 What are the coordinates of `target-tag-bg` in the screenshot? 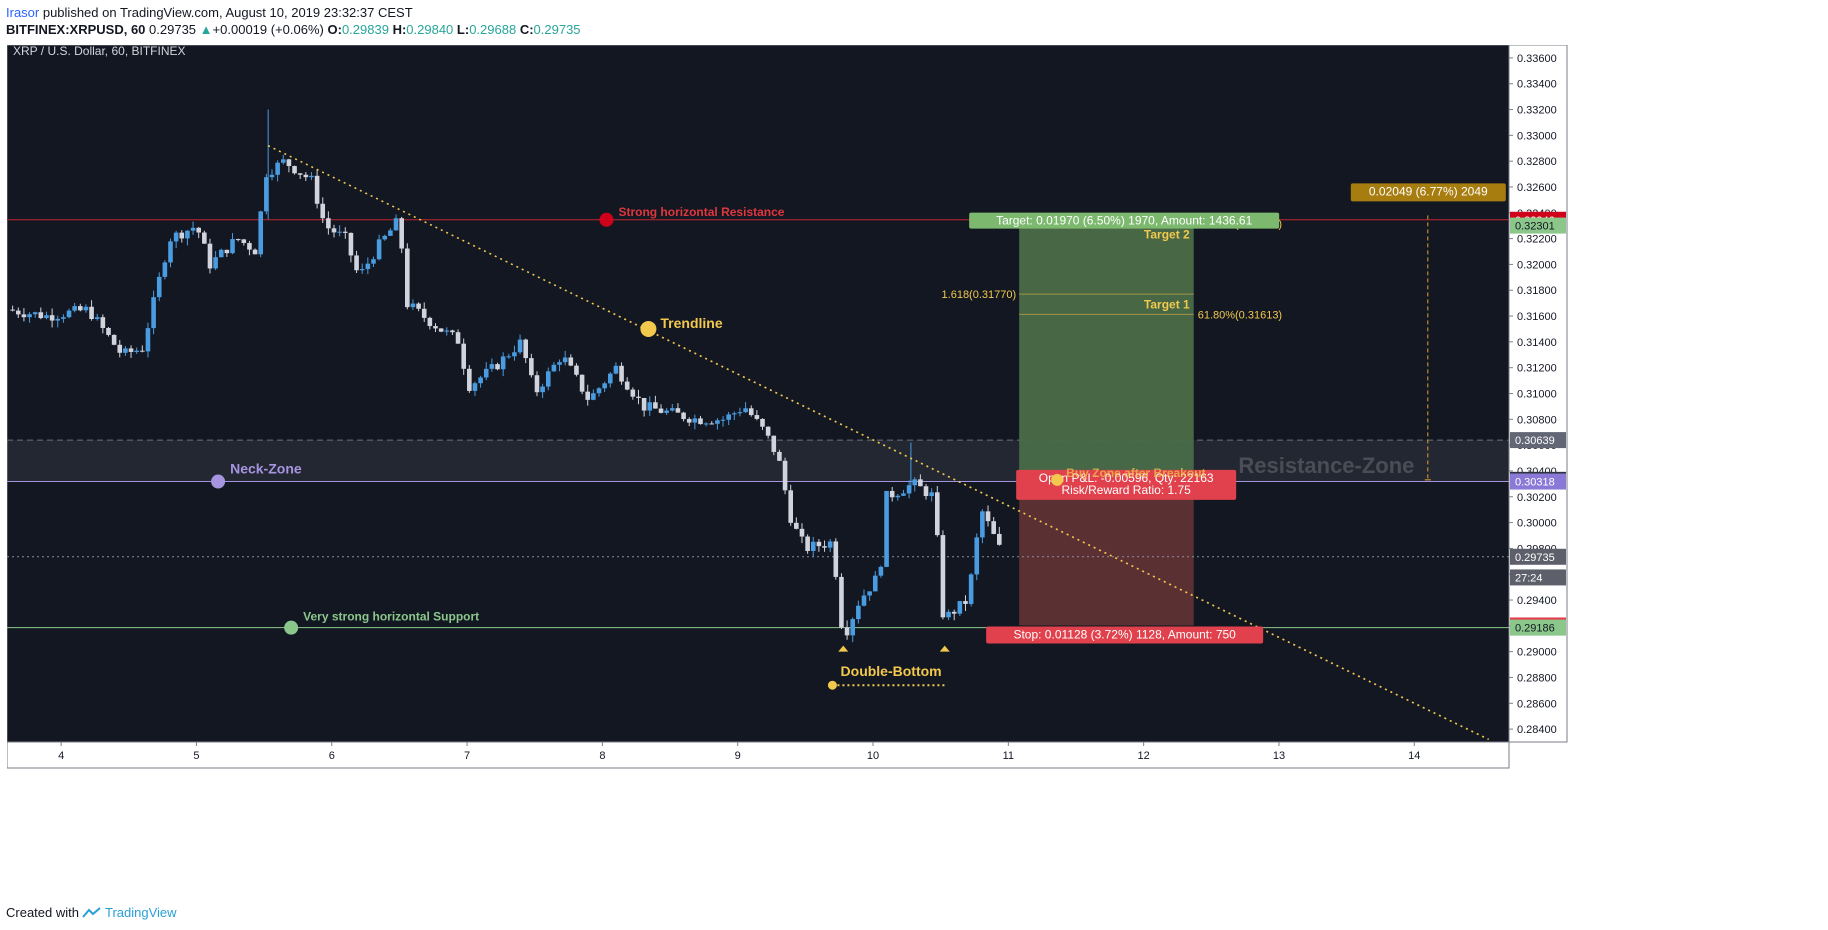 It's located at (1538, 225).